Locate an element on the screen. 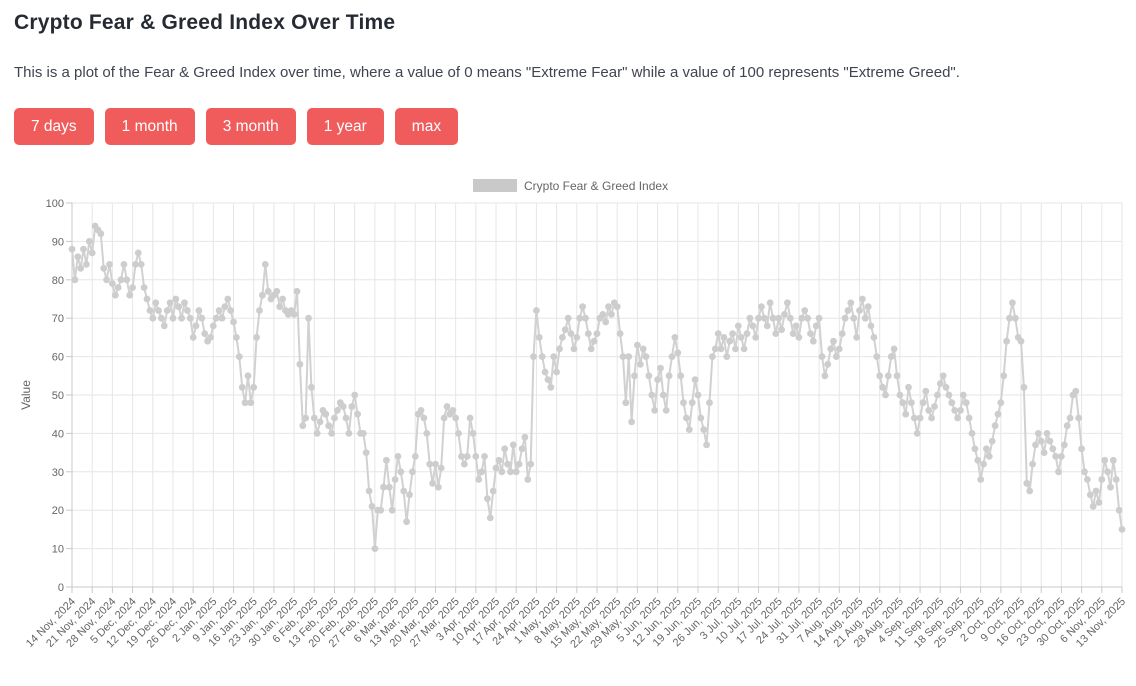 The image size is (1136, 686). page-title: Crypto Fear & Greed Index Over Time is located at coordinates (205, 22).